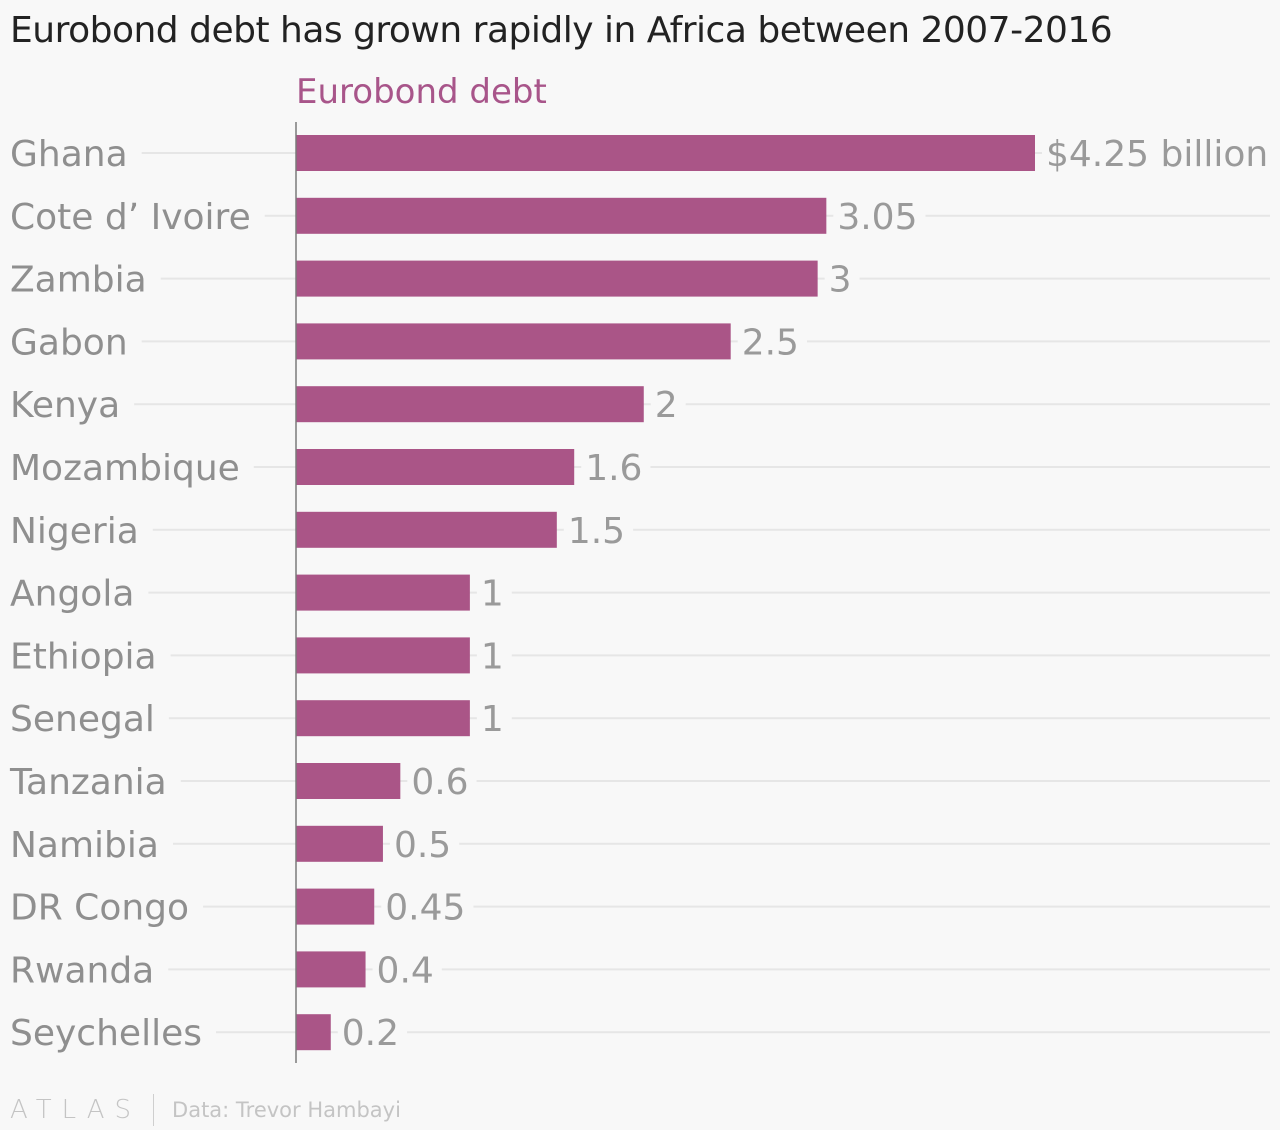 The width and height of the screenshot is (1280, 1130). I want to click on value-label: 0.2, so click(370, 1033).